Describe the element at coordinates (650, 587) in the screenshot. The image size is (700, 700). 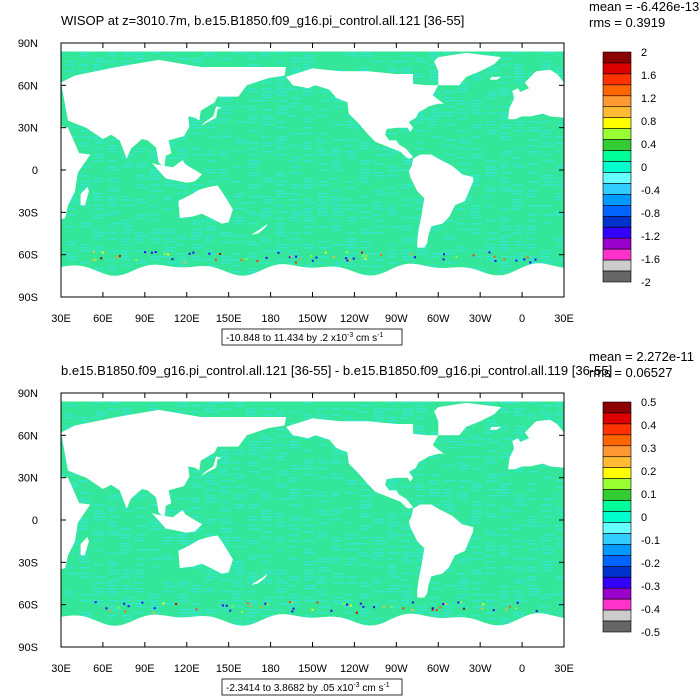
I see `colorbar-label: -0.3` at that location.